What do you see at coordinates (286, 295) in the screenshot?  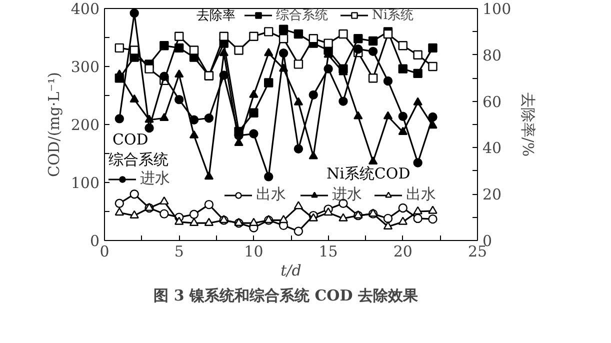 I see `text: 图 3 镍系统和综合系统 COD 去除效果` at bounding box center [286, 295].